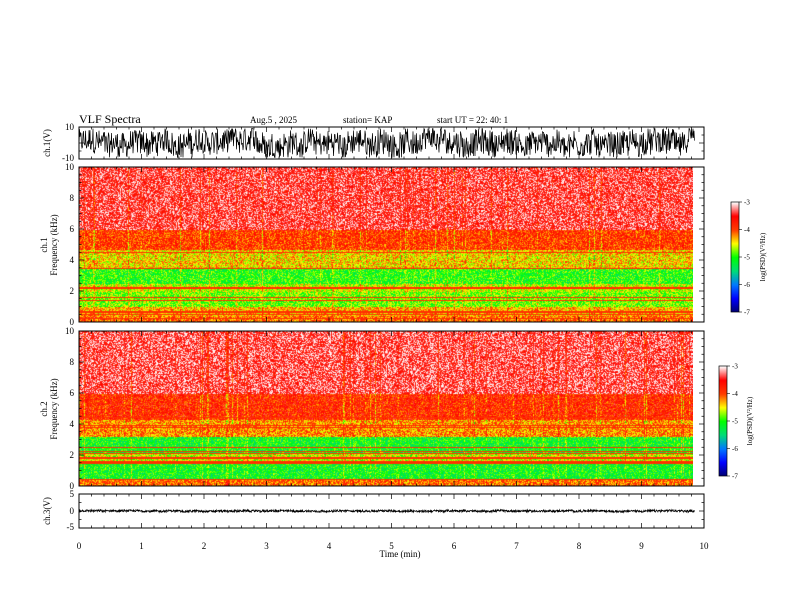 The image size is (792, 612). I want to click on ch1-waveform-ticks, so click(391, 143).